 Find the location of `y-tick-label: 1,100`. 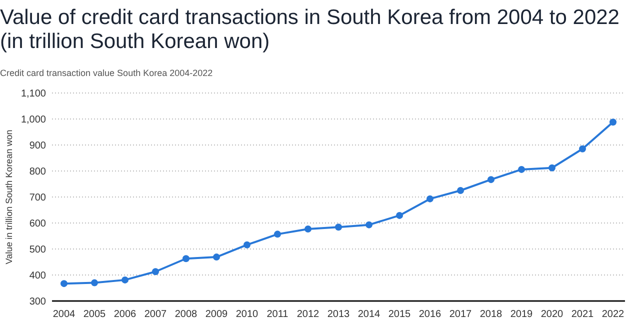

y-tick-label: 1,100 is located at coordinates (33, 94).